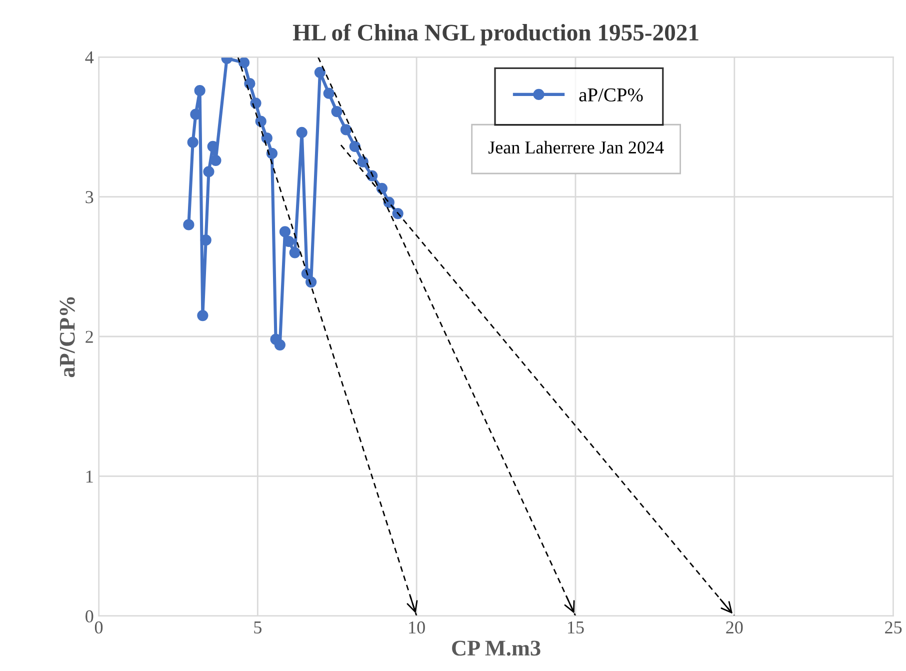 The image size is (906, 671). Describe the element at coordinates (496, 648) in the screenshot. I see `x-axis-title: CP M.m3` at that location.